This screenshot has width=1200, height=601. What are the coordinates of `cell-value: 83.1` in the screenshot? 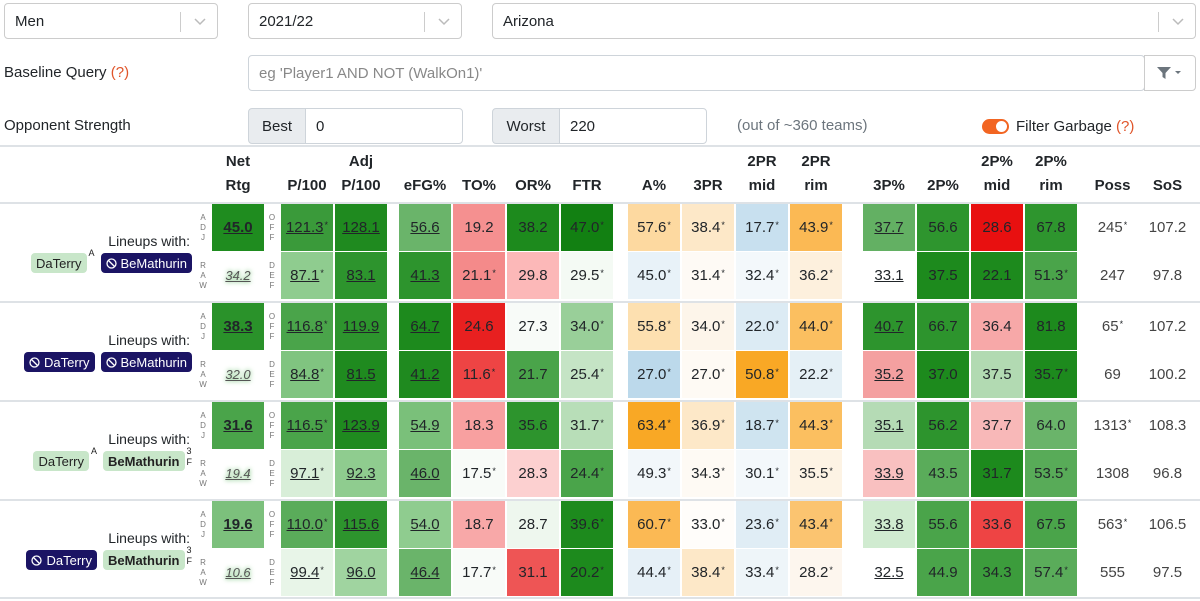 It's located at (361, 275).